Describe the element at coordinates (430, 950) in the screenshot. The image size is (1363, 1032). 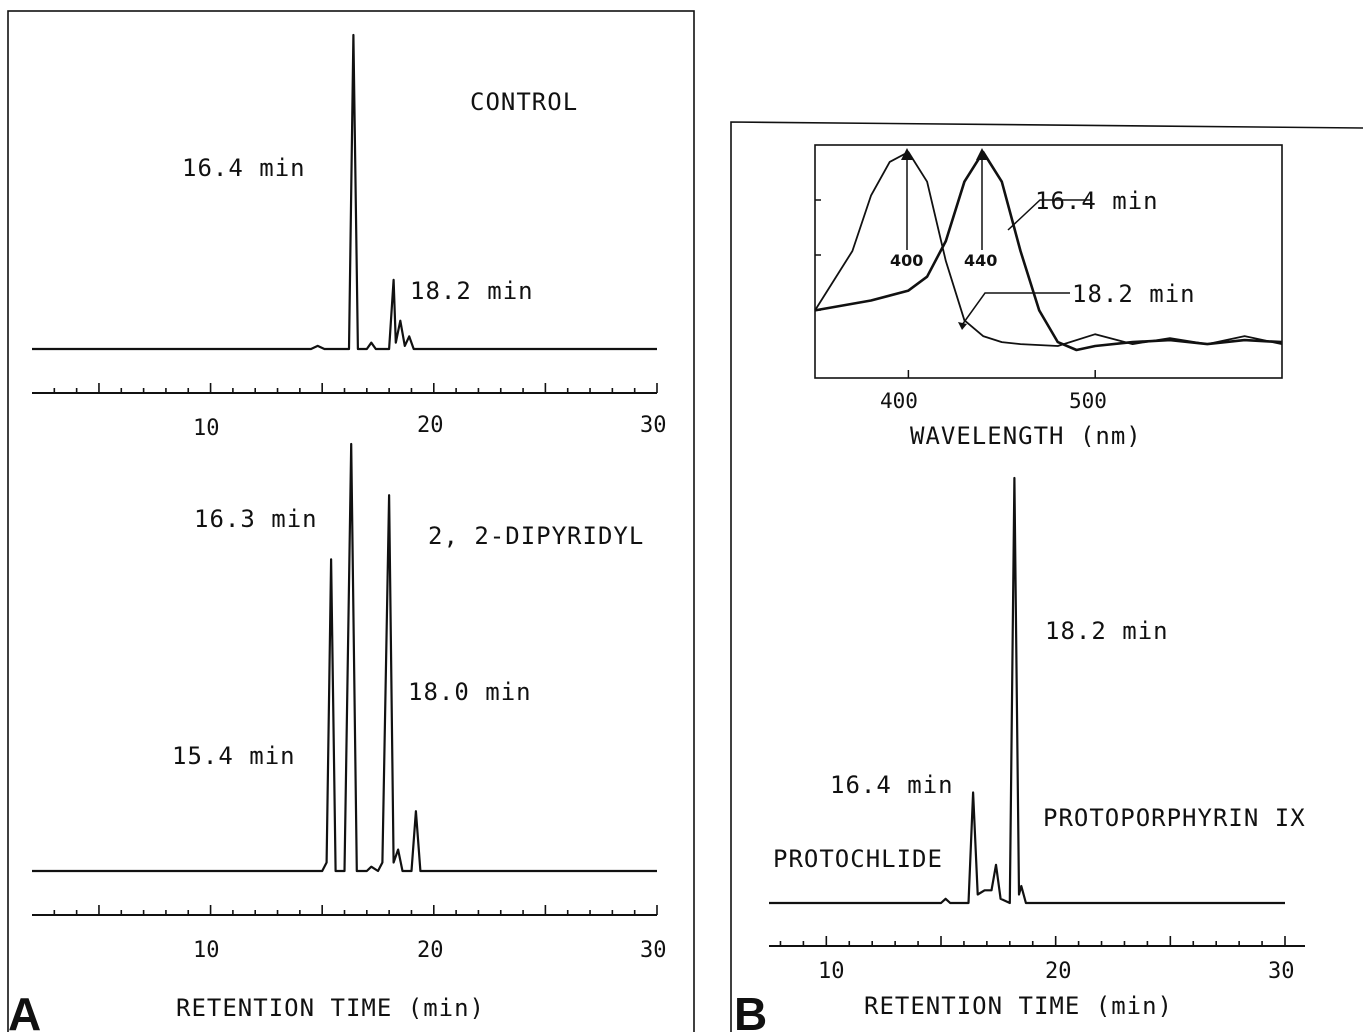
I see `dipyridyl-tick-label-20: 20` at that location.